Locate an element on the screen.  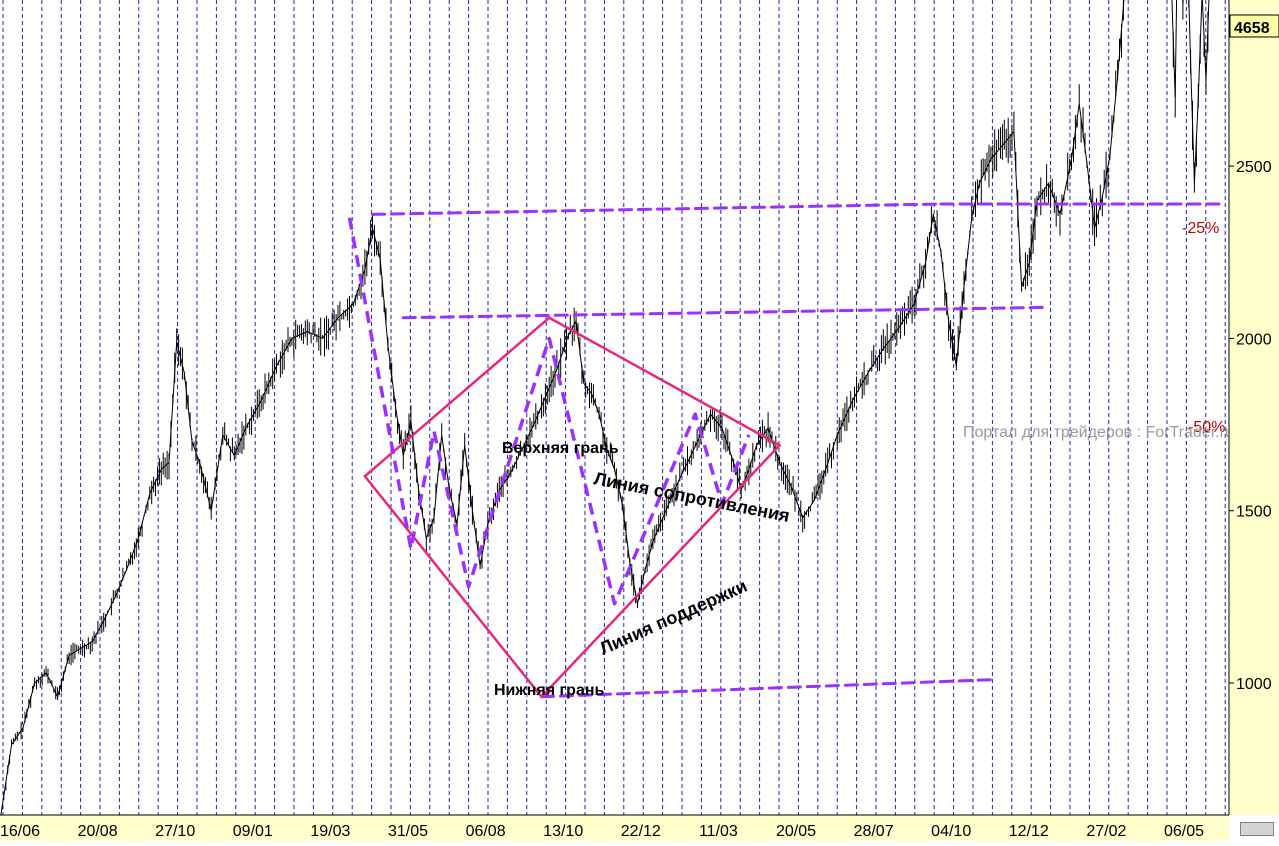
y-tick-label: 1500 is located at coordinates (1254, 512).